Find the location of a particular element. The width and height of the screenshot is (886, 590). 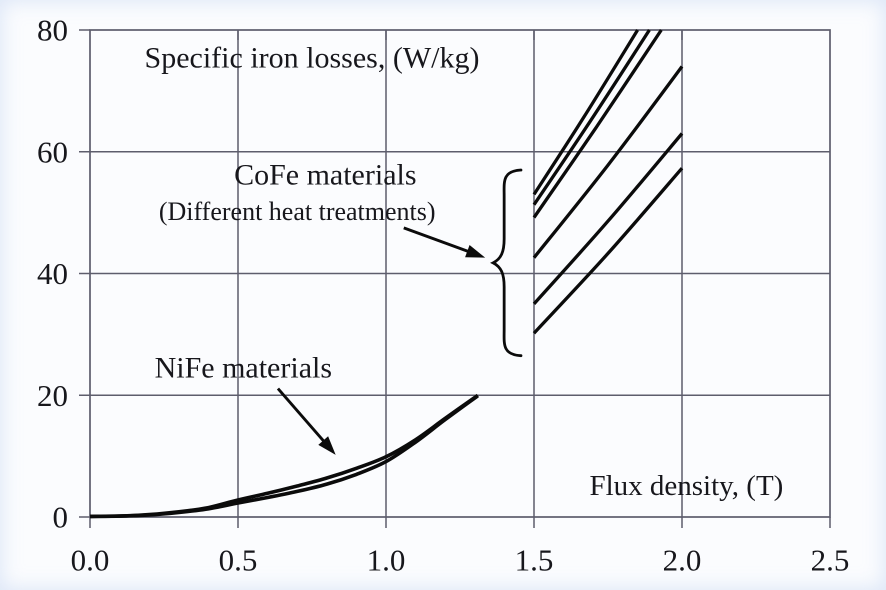

x-tick-label-1.0: 1.0 is located at coordinates (386, 560).